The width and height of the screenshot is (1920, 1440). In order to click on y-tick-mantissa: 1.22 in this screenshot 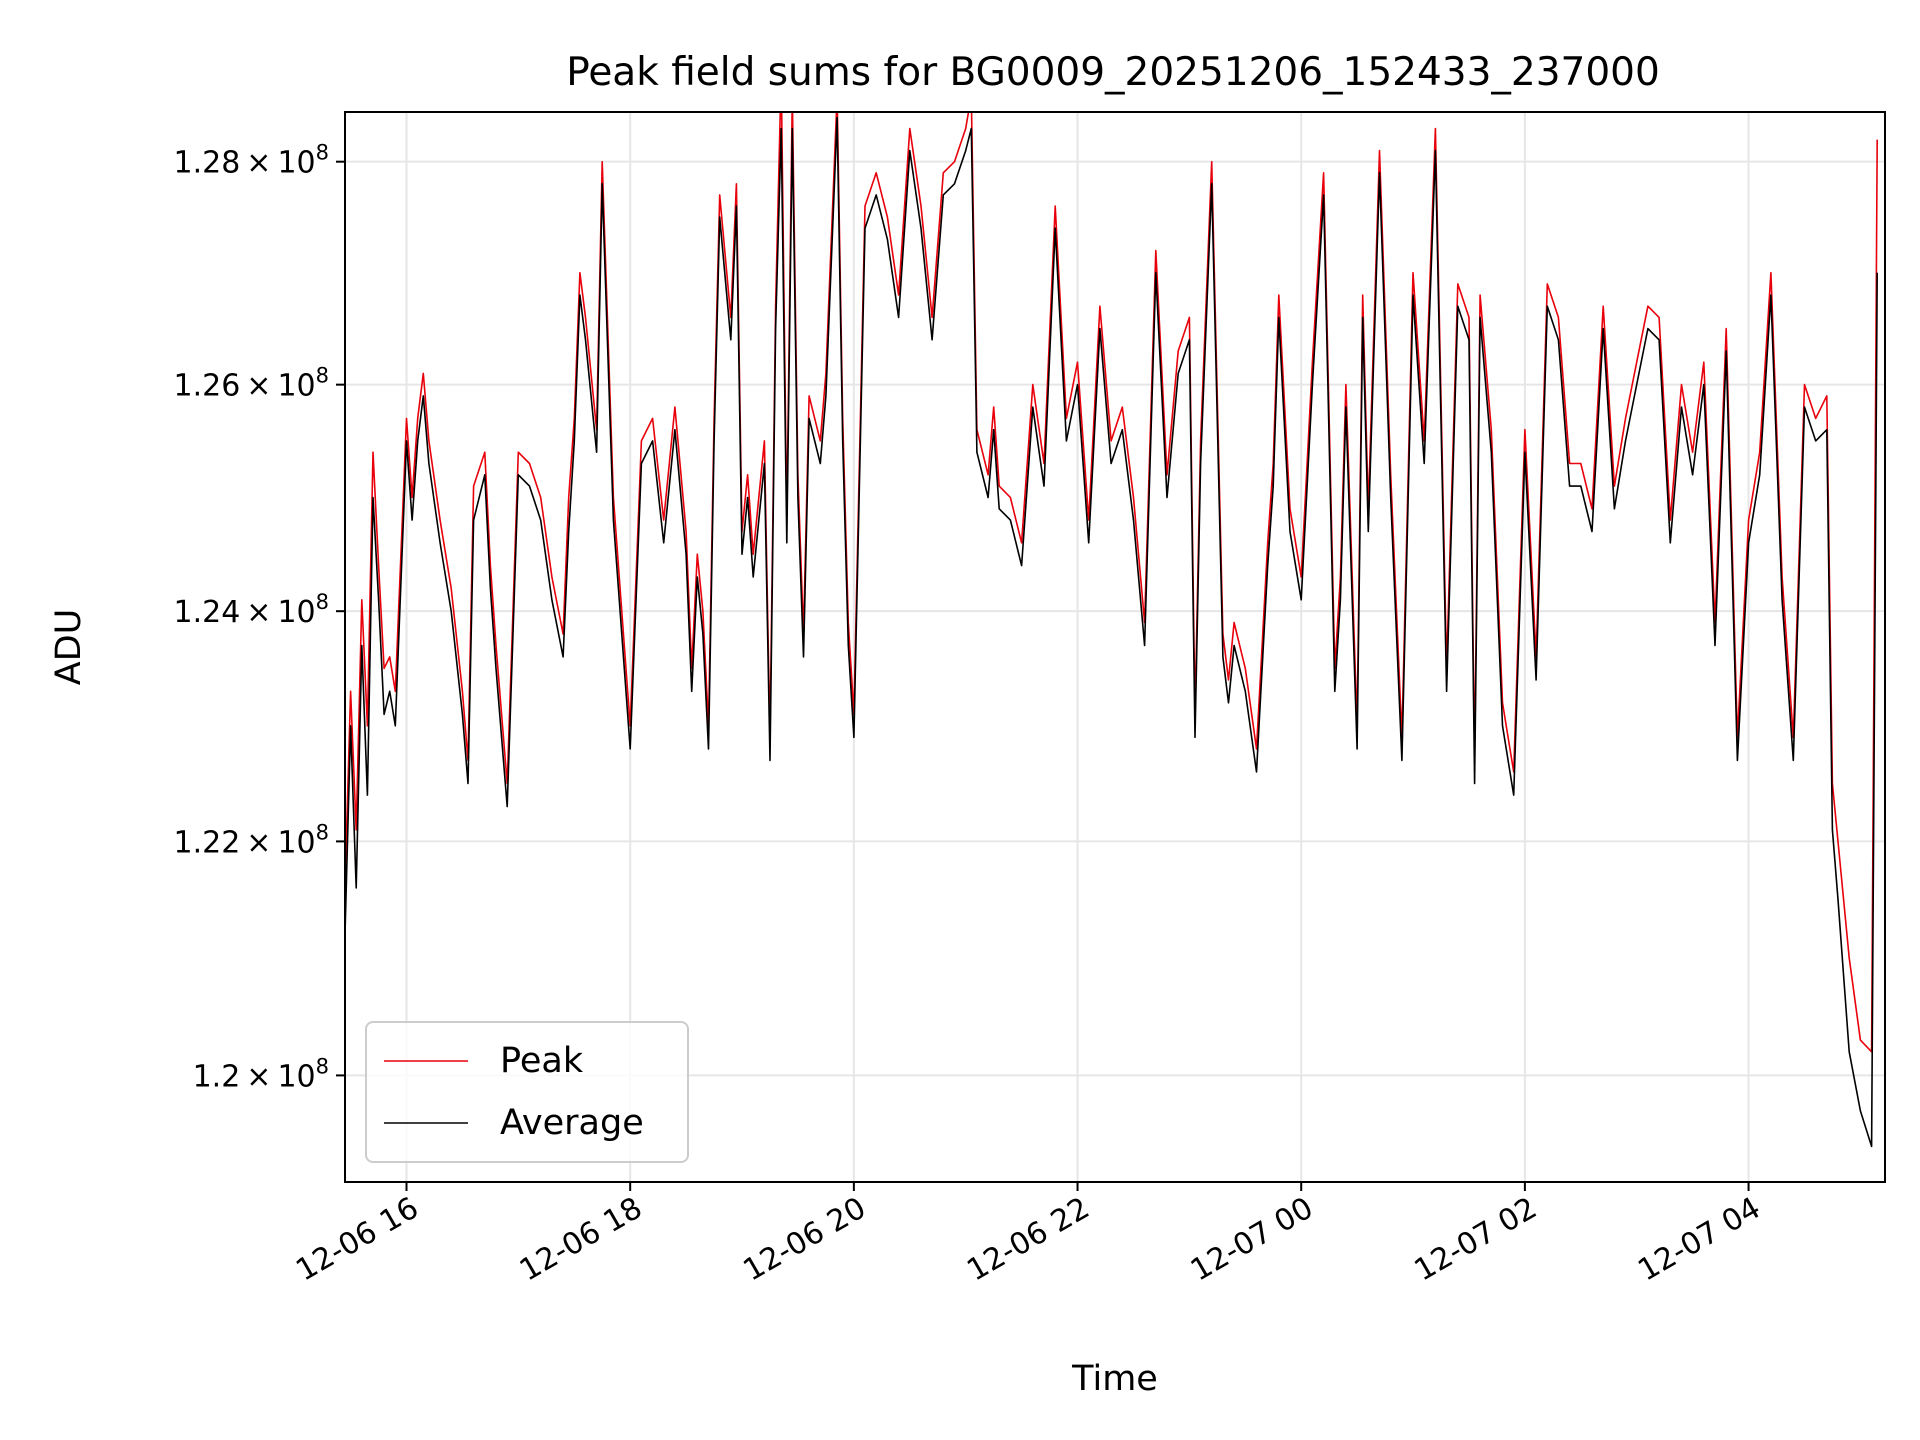, I will do `click(207, 842)`.